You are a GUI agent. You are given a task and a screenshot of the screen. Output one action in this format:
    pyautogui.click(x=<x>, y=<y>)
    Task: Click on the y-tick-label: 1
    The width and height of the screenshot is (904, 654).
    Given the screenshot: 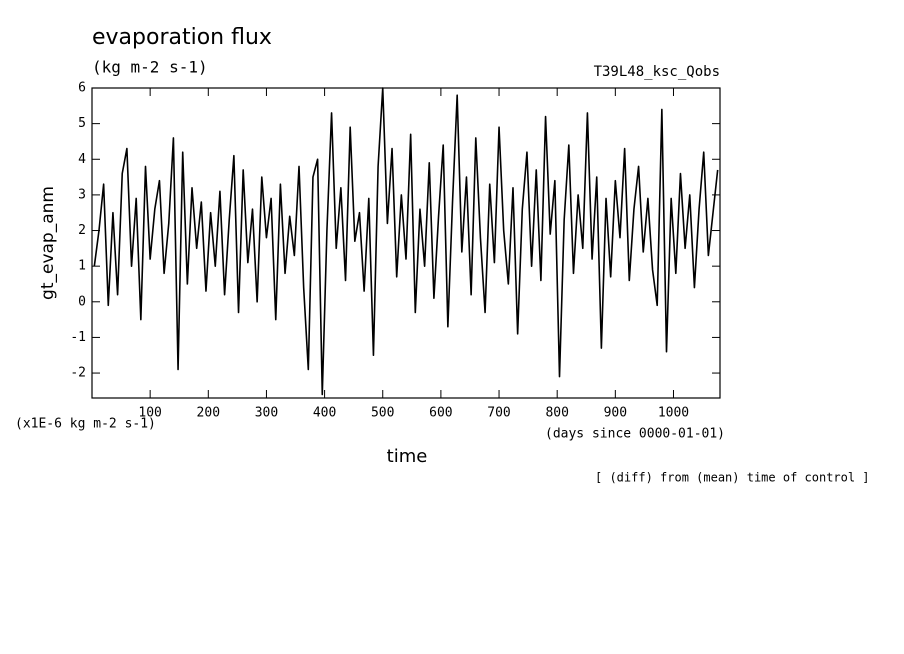 What is the action you would take?
    pyautogui.click(x=82, y=266)
    